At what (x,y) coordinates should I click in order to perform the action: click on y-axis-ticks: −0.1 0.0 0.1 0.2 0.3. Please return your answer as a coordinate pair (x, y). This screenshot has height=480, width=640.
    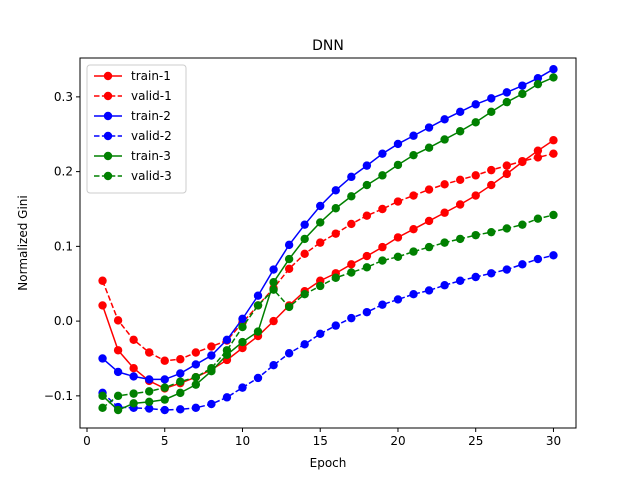
    Looking at the image, I should click on (62, 246).